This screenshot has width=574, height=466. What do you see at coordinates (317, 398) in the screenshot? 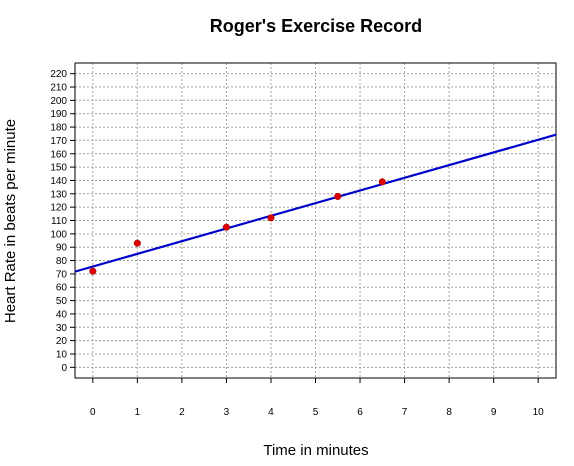
I see `x-axis: 0 1 2 3 4 5 6 7 8 9 10` at bounding box center [317, 398].